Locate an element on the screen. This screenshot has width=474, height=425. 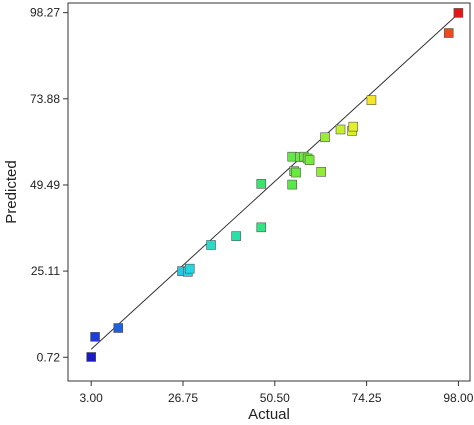
x-tick-label: 74.25 is located at coordinates (367, 398).